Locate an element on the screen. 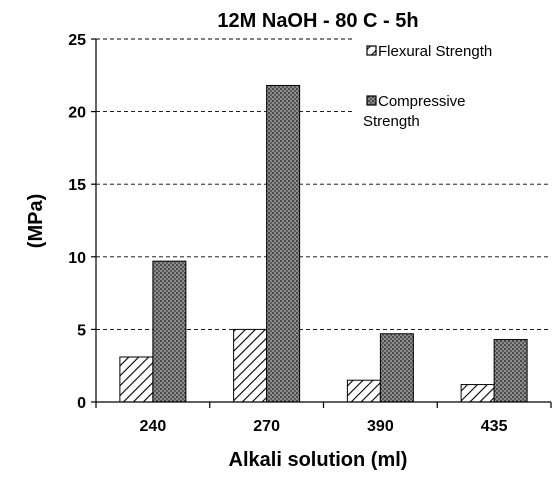 Image resolution: width=553 pixels, height=484 pixels. x-tick-label: 390 is located at coordinates (380, 426).